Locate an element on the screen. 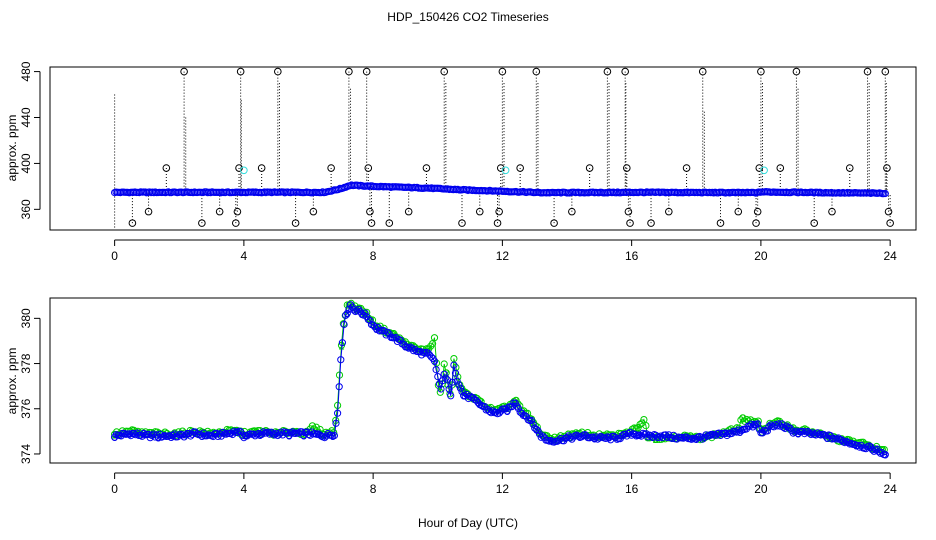  highlight-point is located at coordinates (505, 170).